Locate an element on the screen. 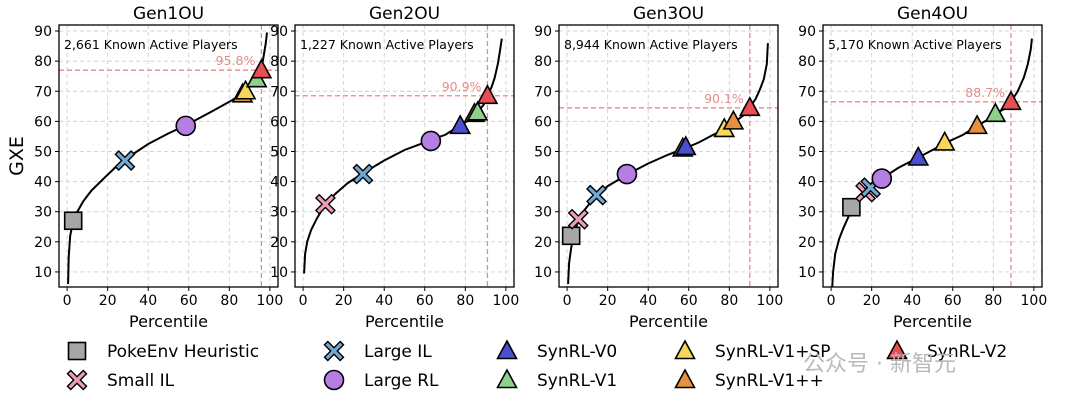 The width and height of the screenshot is (1080, 405). legend-item-large-rl: Large RL is located at coordinates (381, 380).